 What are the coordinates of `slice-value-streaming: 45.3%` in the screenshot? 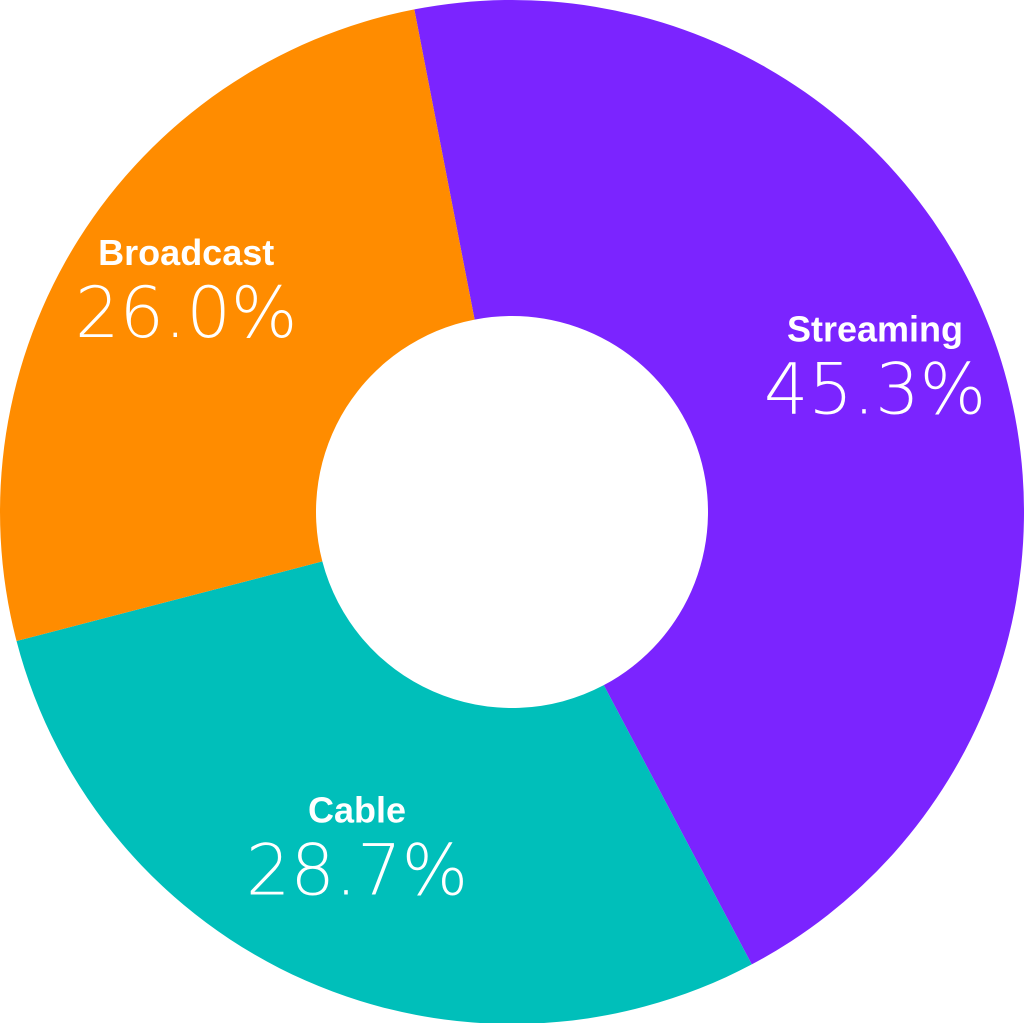 It's located at (875, 390).